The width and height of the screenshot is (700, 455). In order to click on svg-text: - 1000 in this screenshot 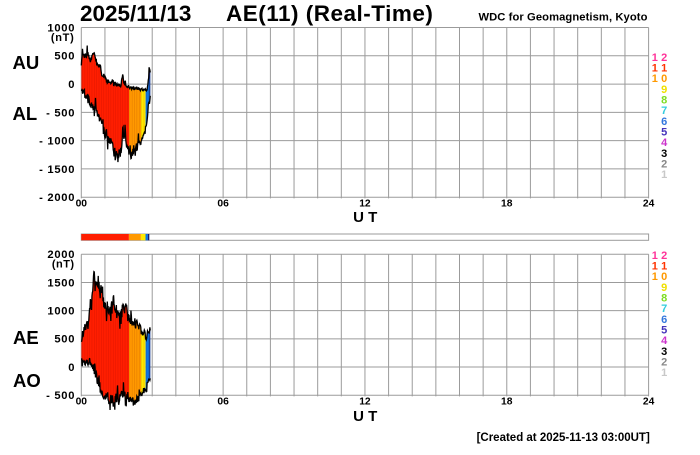, I will do `click(57, 142)`.